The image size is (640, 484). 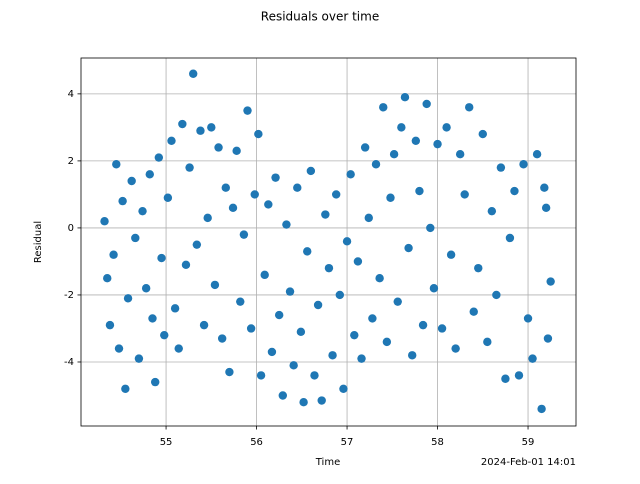 What do you see at coordinates (71, 228) in the screenshot?
I see `y-tick-label: 0` at bounding box center [71, 228].